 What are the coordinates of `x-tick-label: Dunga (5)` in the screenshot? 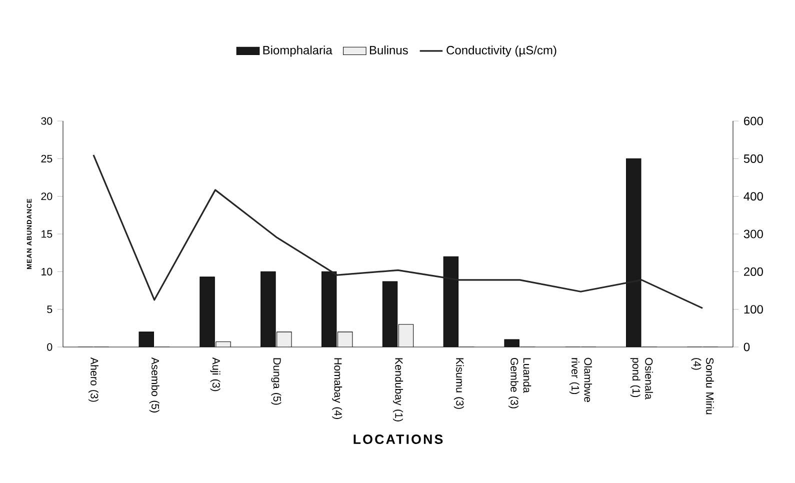 It's located at (276, 381).